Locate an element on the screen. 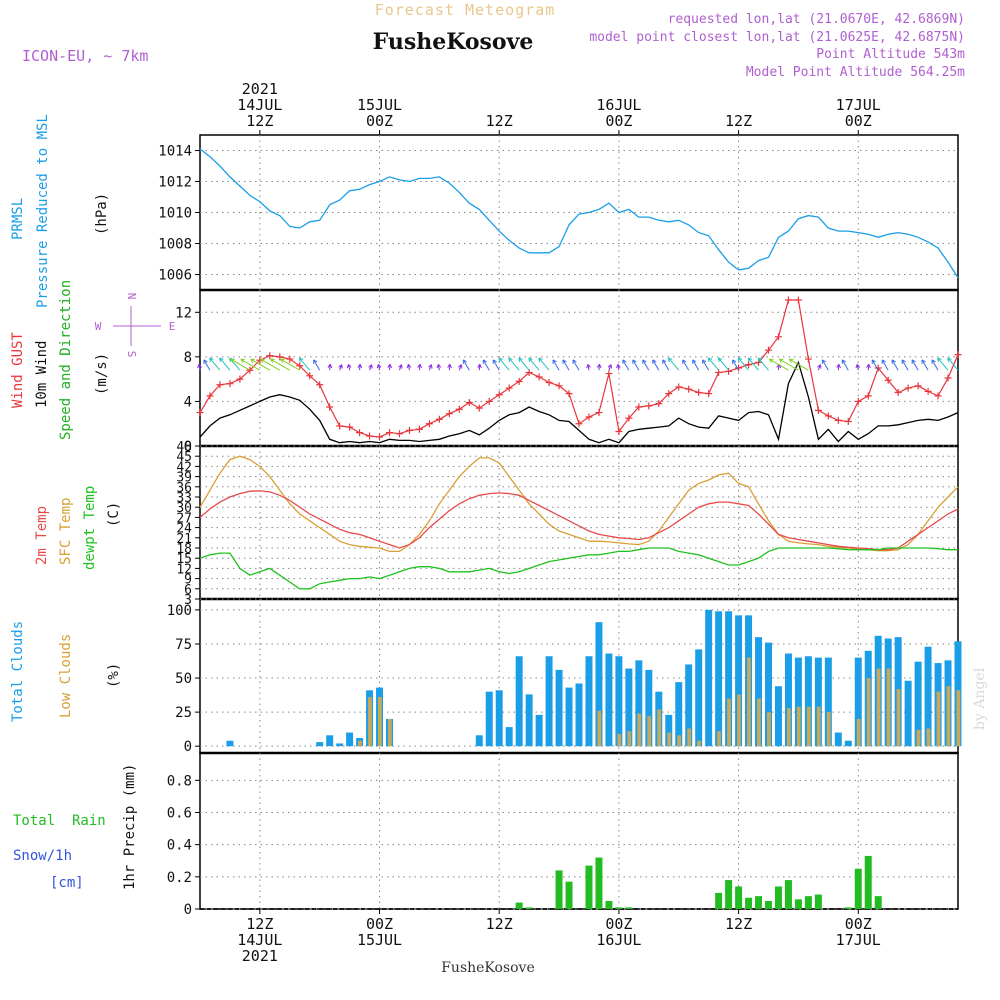  bottom-time-label: 12Z is located at coordinates (499, 924).